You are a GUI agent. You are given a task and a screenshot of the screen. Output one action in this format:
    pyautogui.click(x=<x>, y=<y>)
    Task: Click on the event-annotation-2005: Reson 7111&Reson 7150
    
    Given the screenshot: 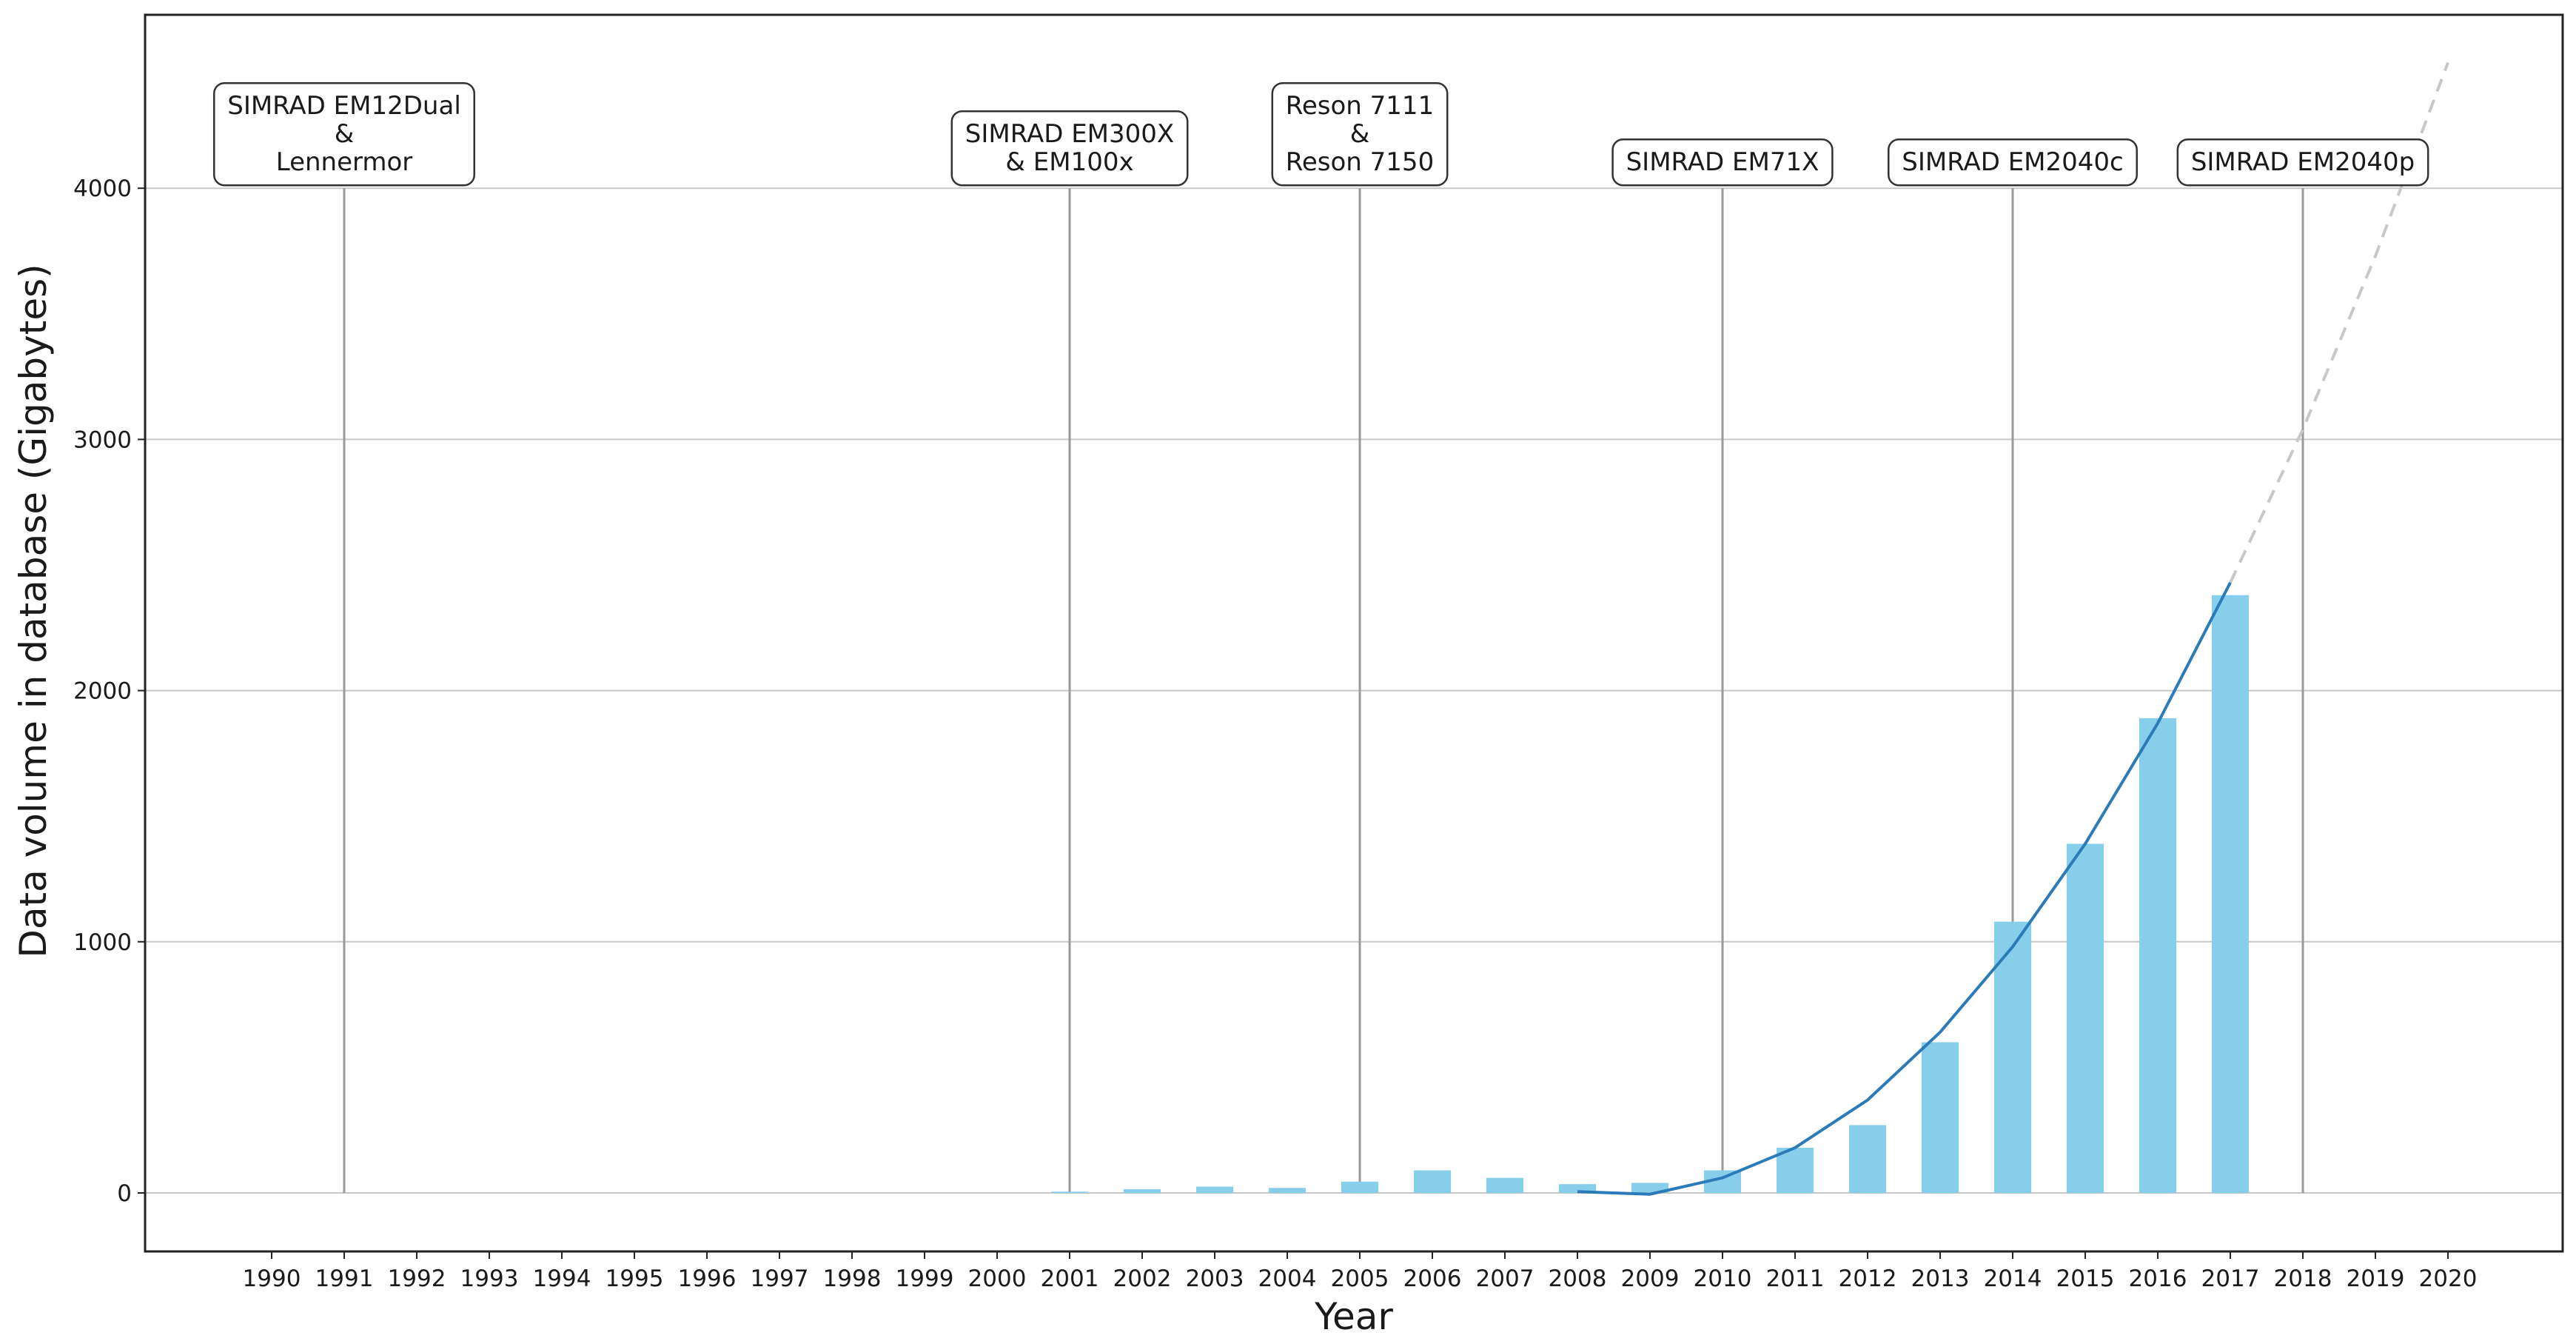 What is the action you would take?
    pyautogui.click(x=1360, y=134)
    